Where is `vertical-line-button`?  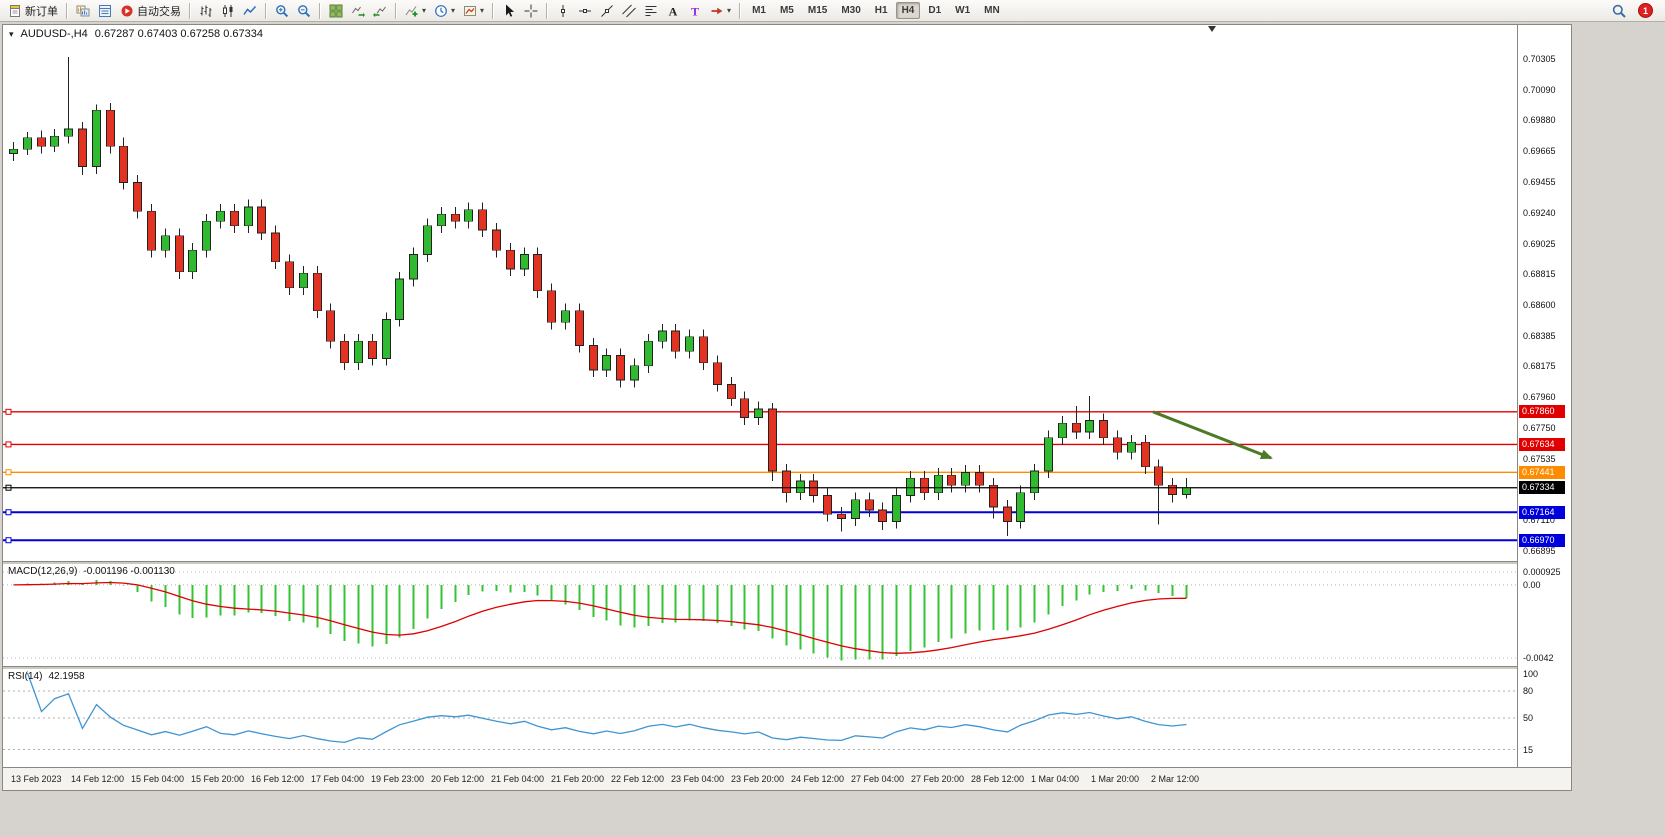
vertical-line-button is located at coordinates (563, 10).